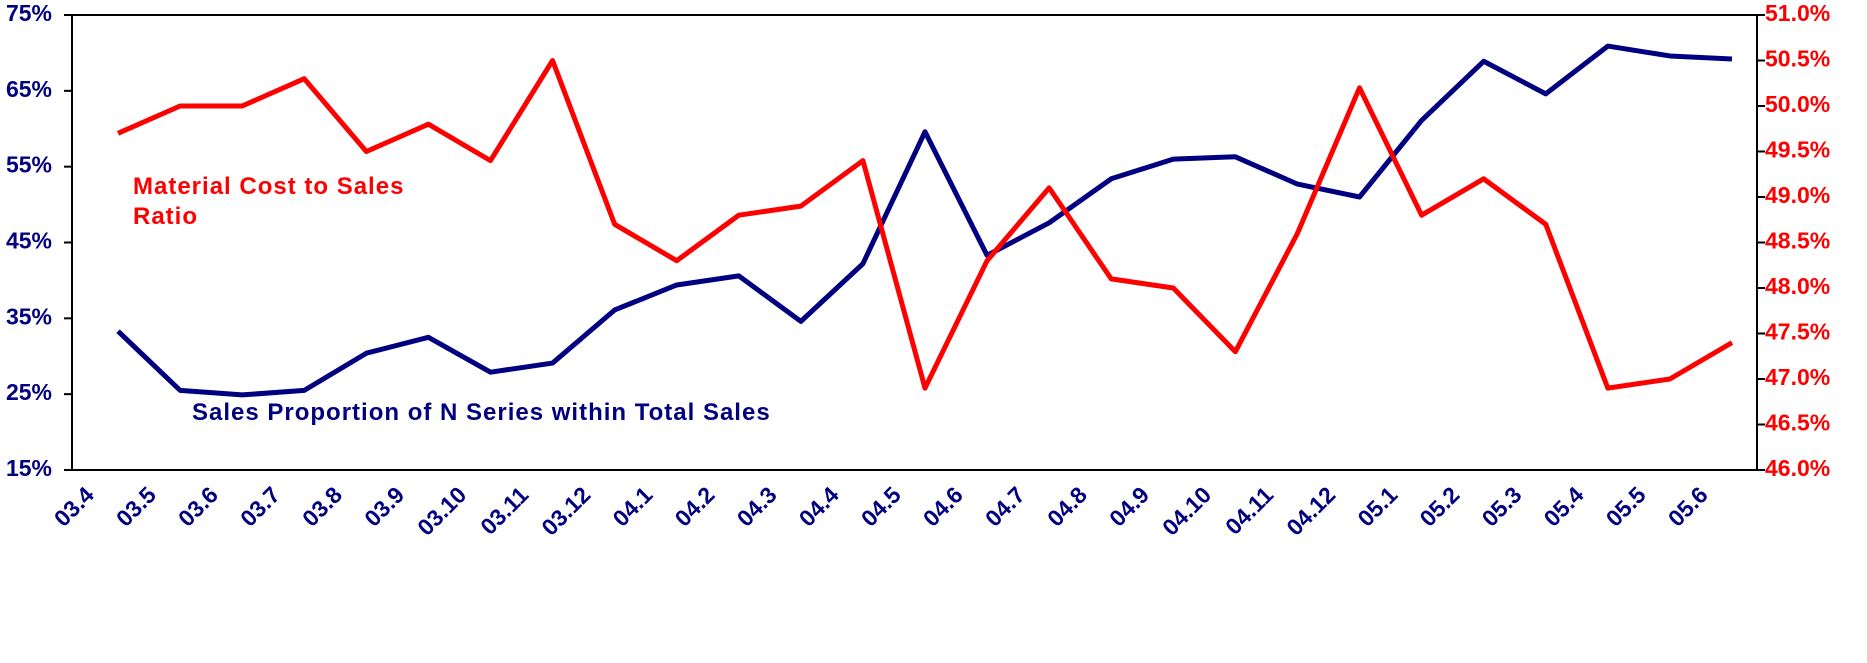 The height and width of the screenshot is (663, 1867). Describe the element at coordinates (819, 506) in the screenshot. I see `x-tick-label: 04.4` at that location.